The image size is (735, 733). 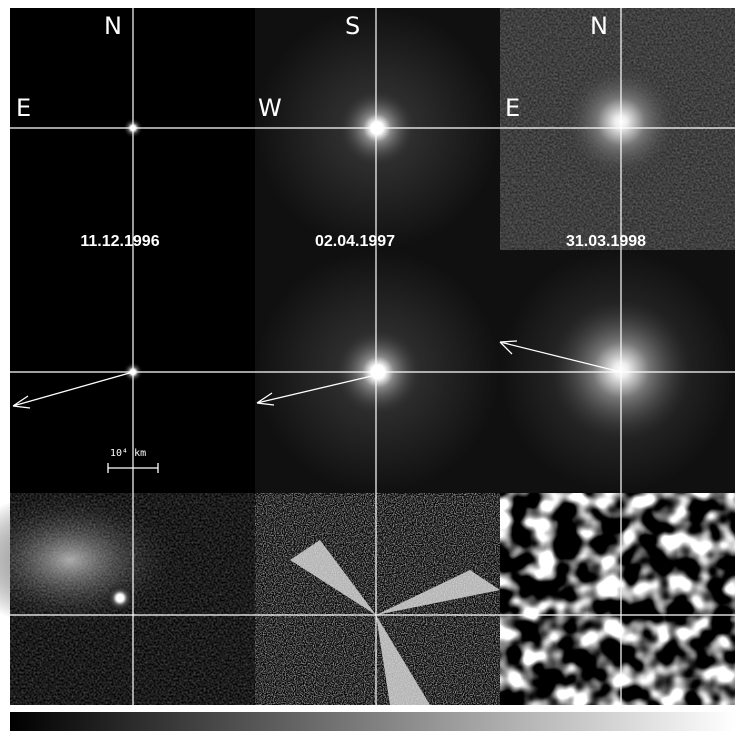 What do you see at coordinates (355, 241) in the screenshot?
I see `date-label: 02.04.1997` at bounding box center [355, 241].